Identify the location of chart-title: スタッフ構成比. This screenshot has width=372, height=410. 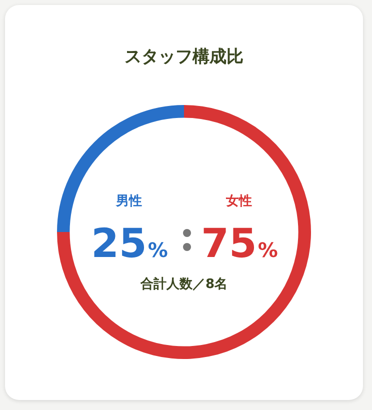
(184, 57).